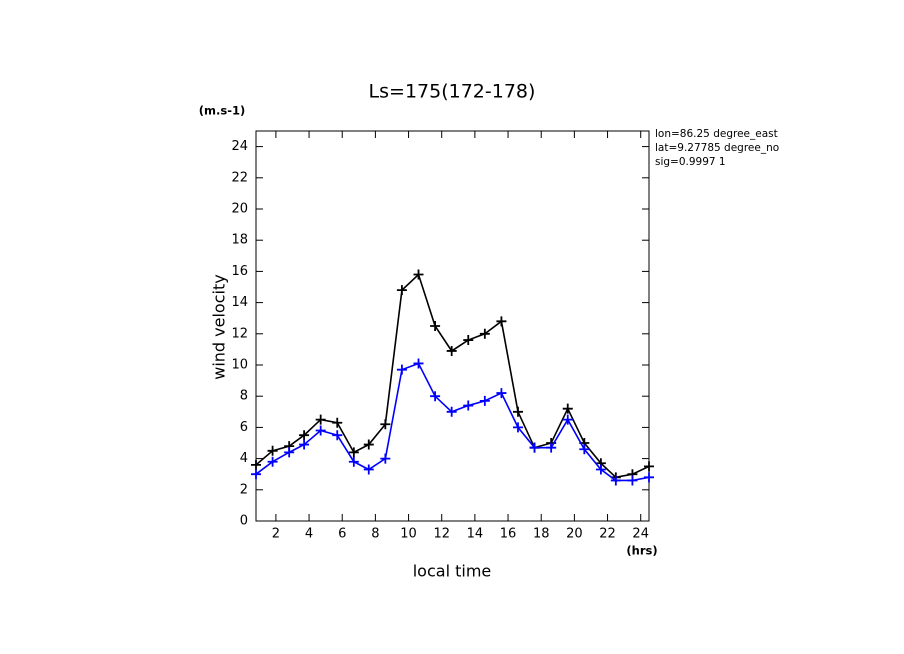  What do you see at coordinates (239, 365) in the screenshot?
I see `y-tick-label: 10` at bounding box center [239, 365].